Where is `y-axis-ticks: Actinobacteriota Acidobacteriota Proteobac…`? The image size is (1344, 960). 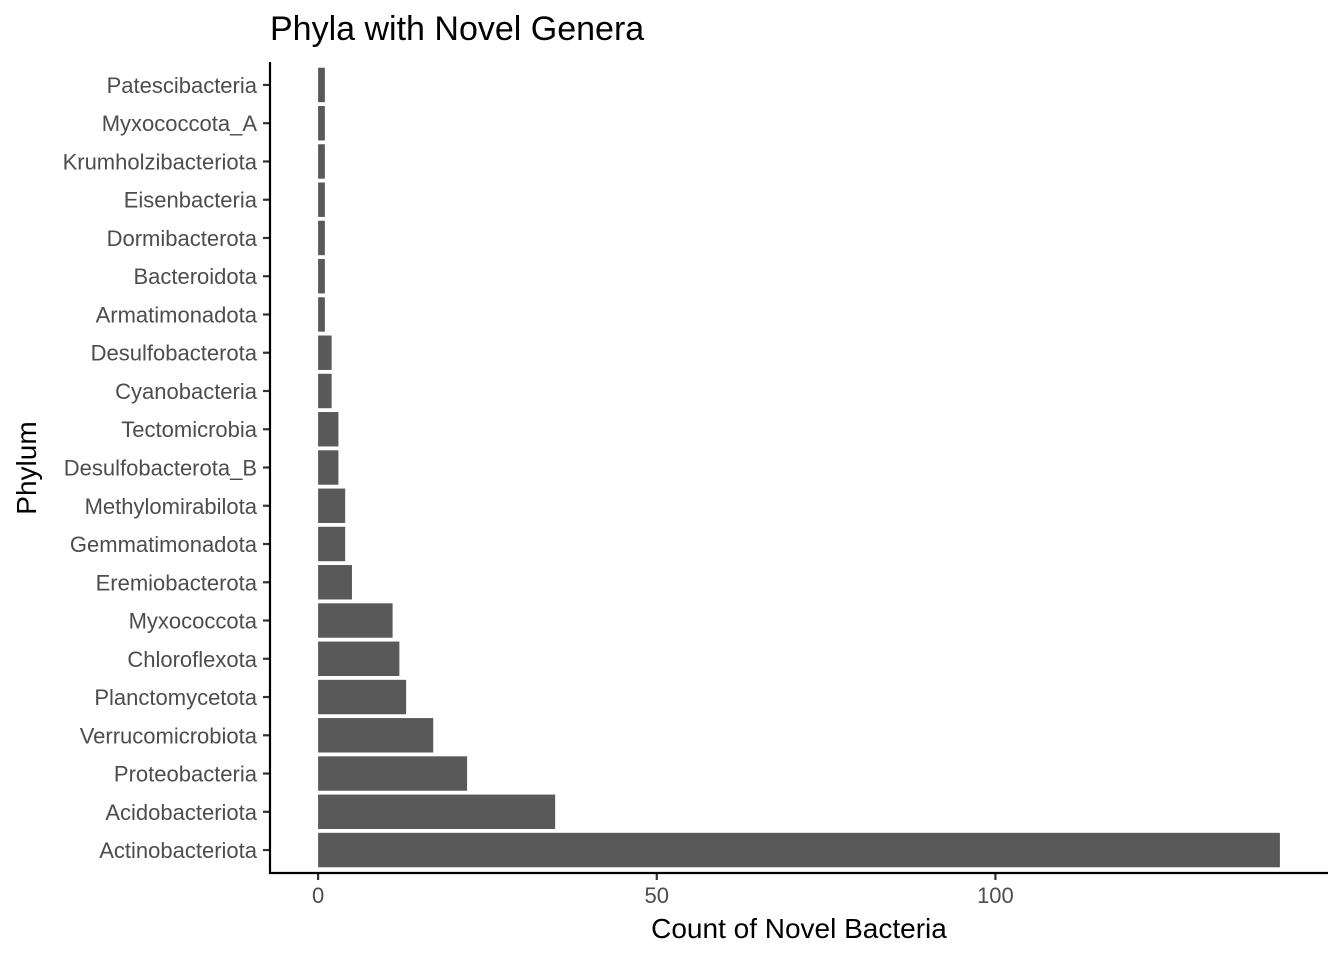 y-axis-ticks: Actinobacteriota Acidobacteriota Proteobac… is located at coordinates (166, 468).